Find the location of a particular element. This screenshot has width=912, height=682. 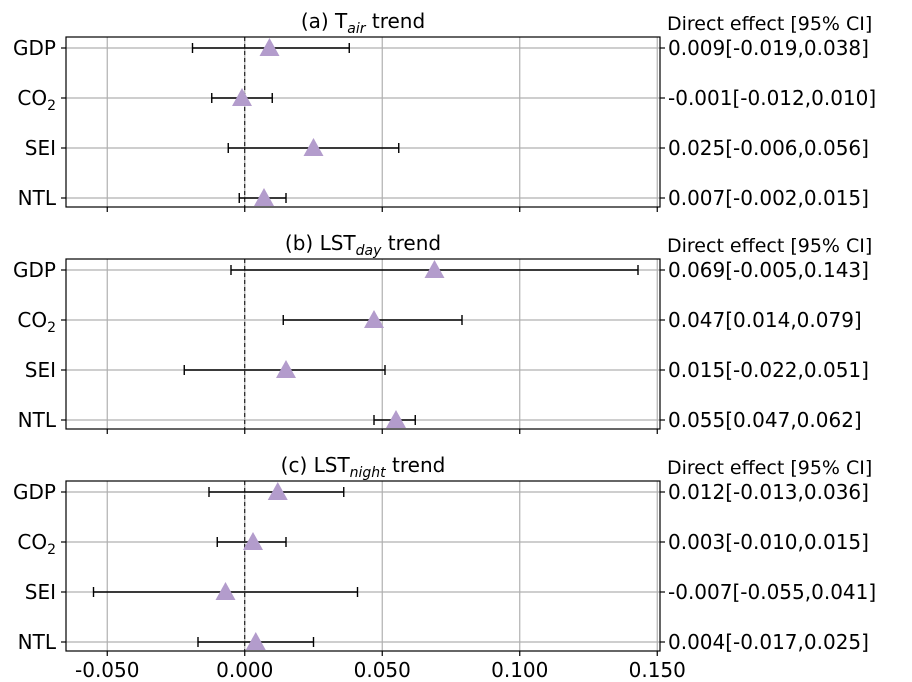

x-tick-label: -0.050 is located at coordinates (107, 670).